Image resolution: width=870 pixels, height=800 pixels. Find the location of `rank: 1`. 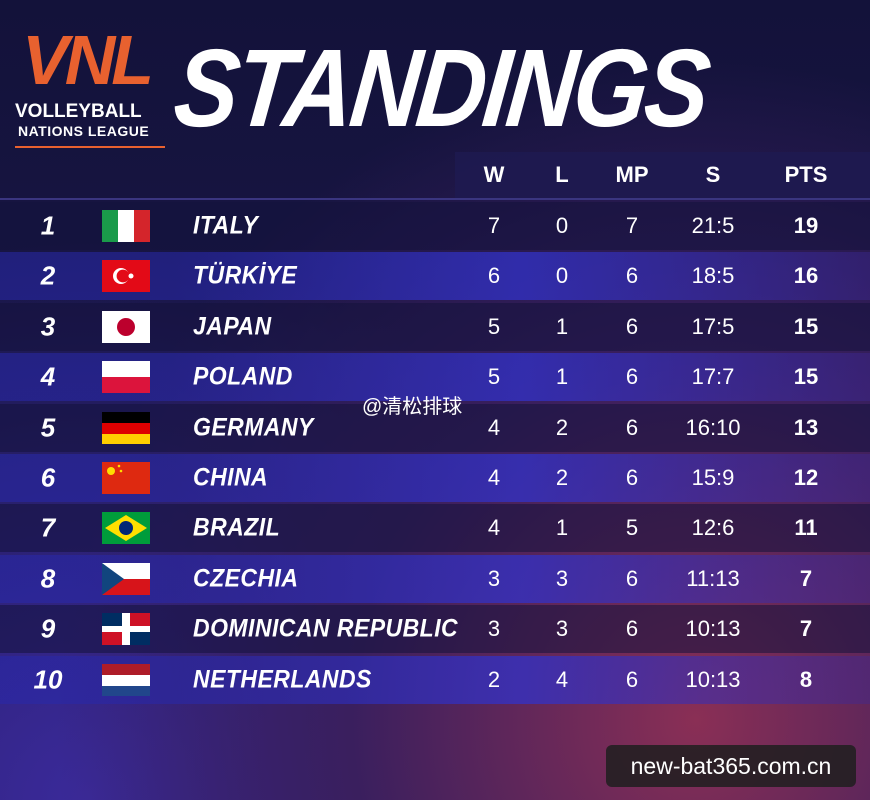

rank: 1 is located at coordinates (48, 225).